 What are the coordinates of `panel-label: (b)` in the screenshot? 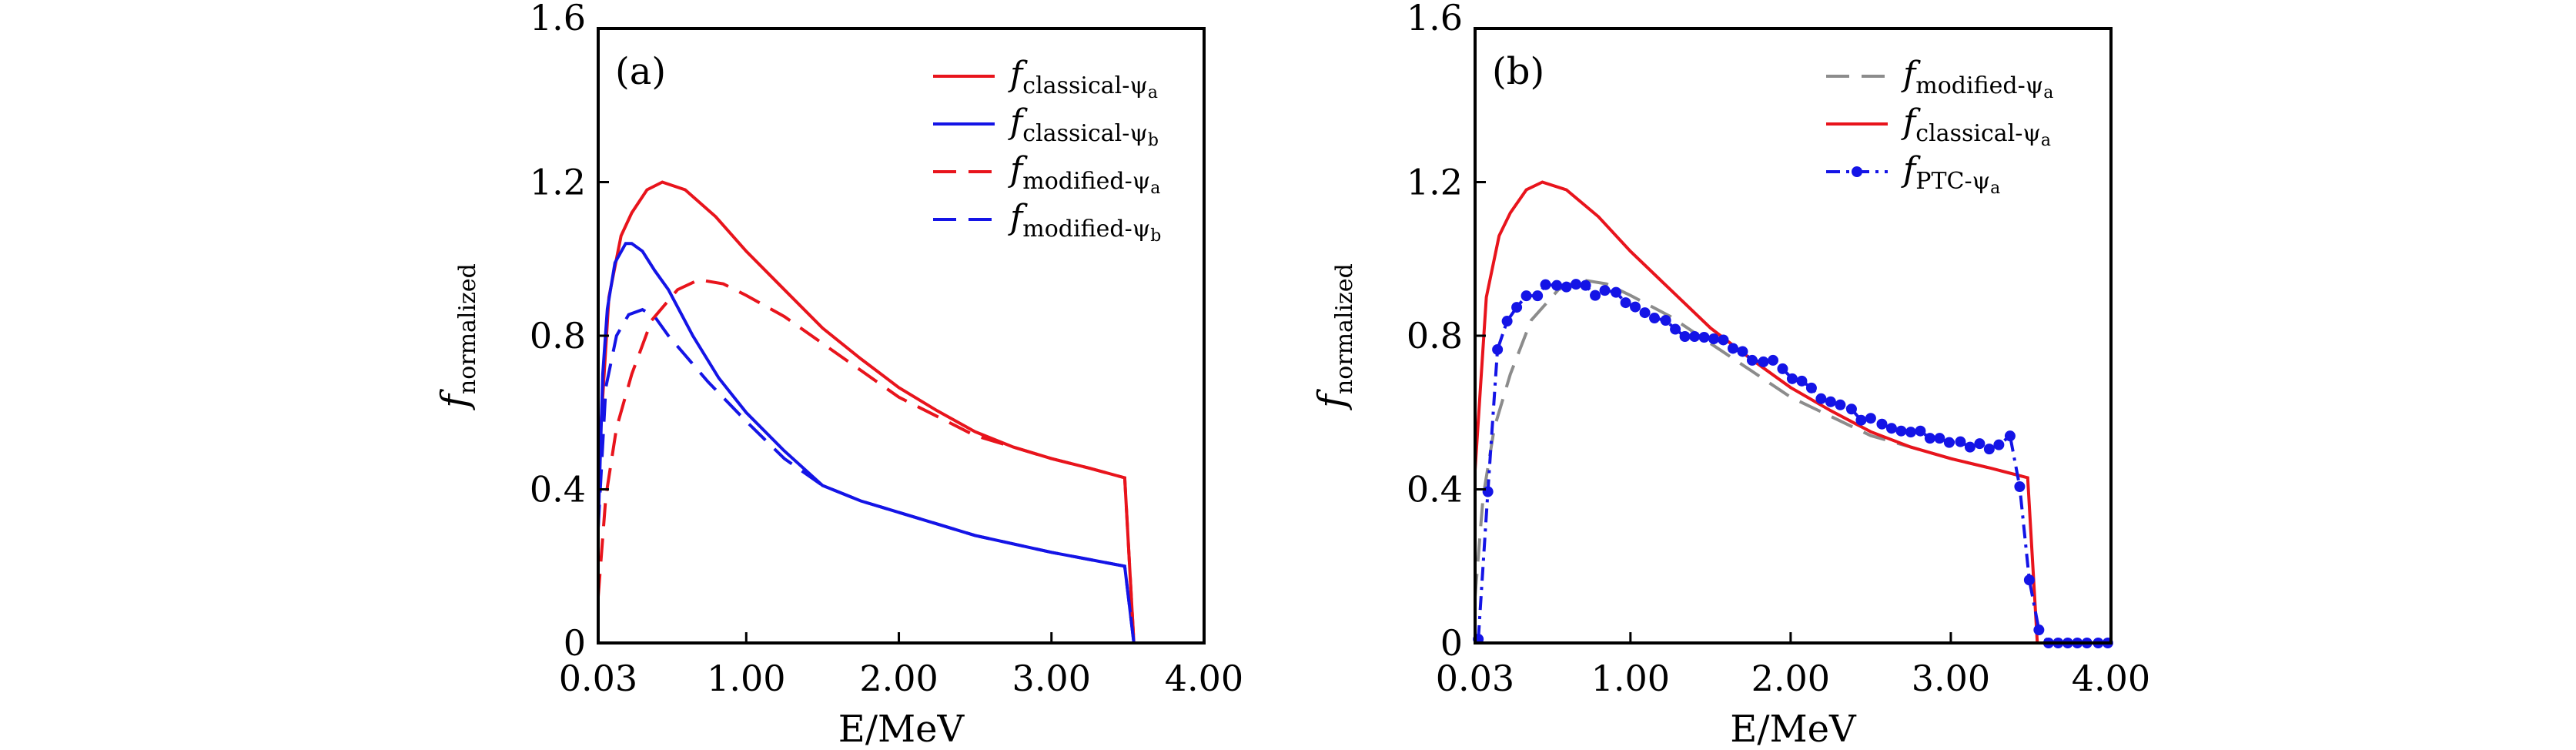 It's located at (1518, 71).